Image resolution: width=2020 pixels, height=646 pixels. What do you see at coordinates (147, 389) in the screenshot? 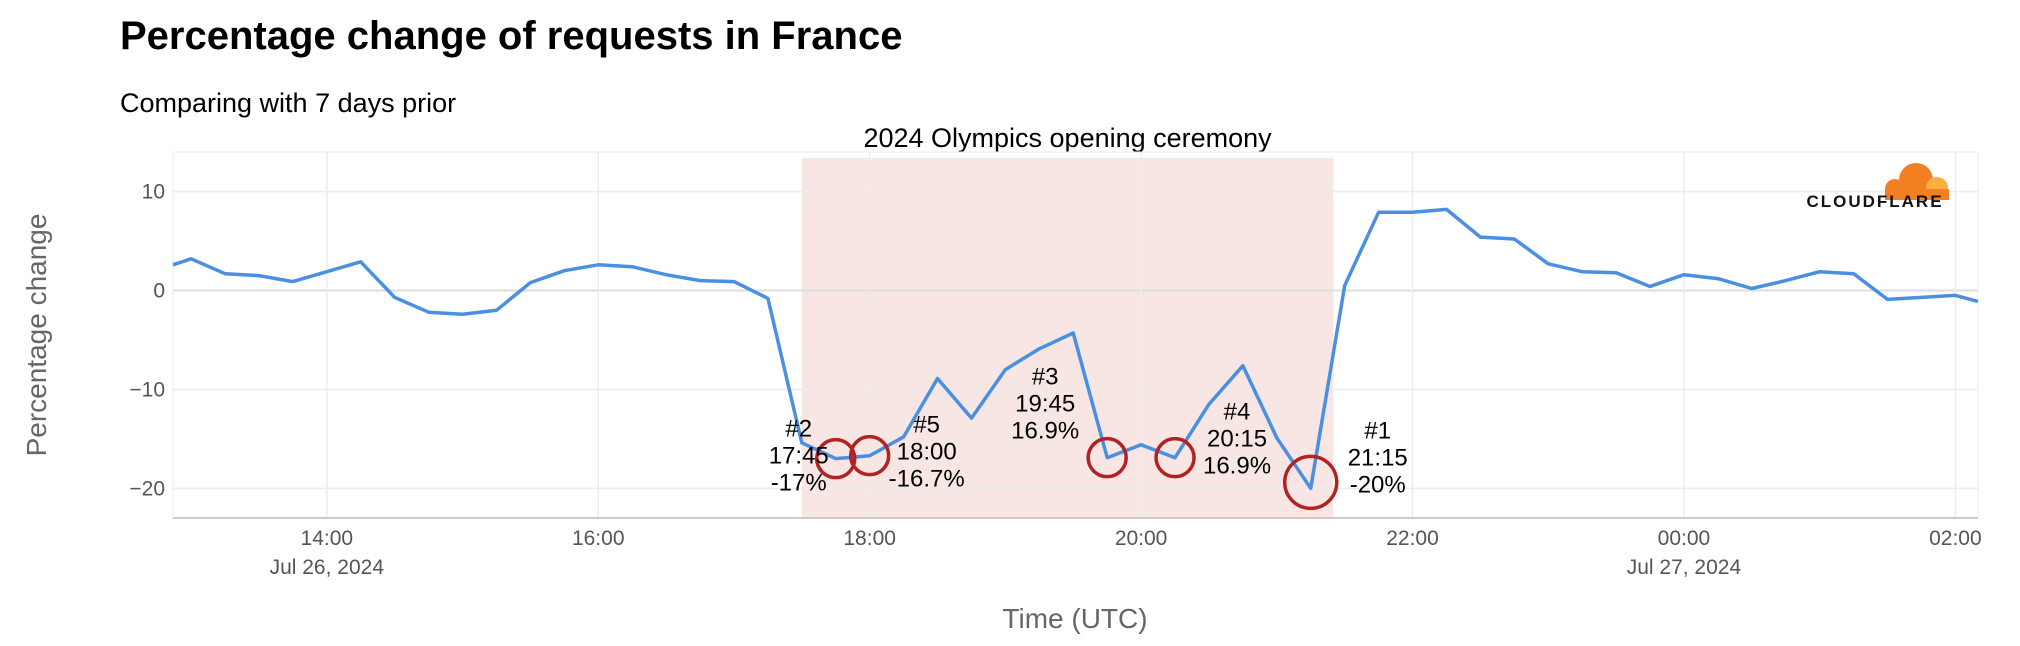
I see `y-tick-label: −10` at bounding box center [147, 389].